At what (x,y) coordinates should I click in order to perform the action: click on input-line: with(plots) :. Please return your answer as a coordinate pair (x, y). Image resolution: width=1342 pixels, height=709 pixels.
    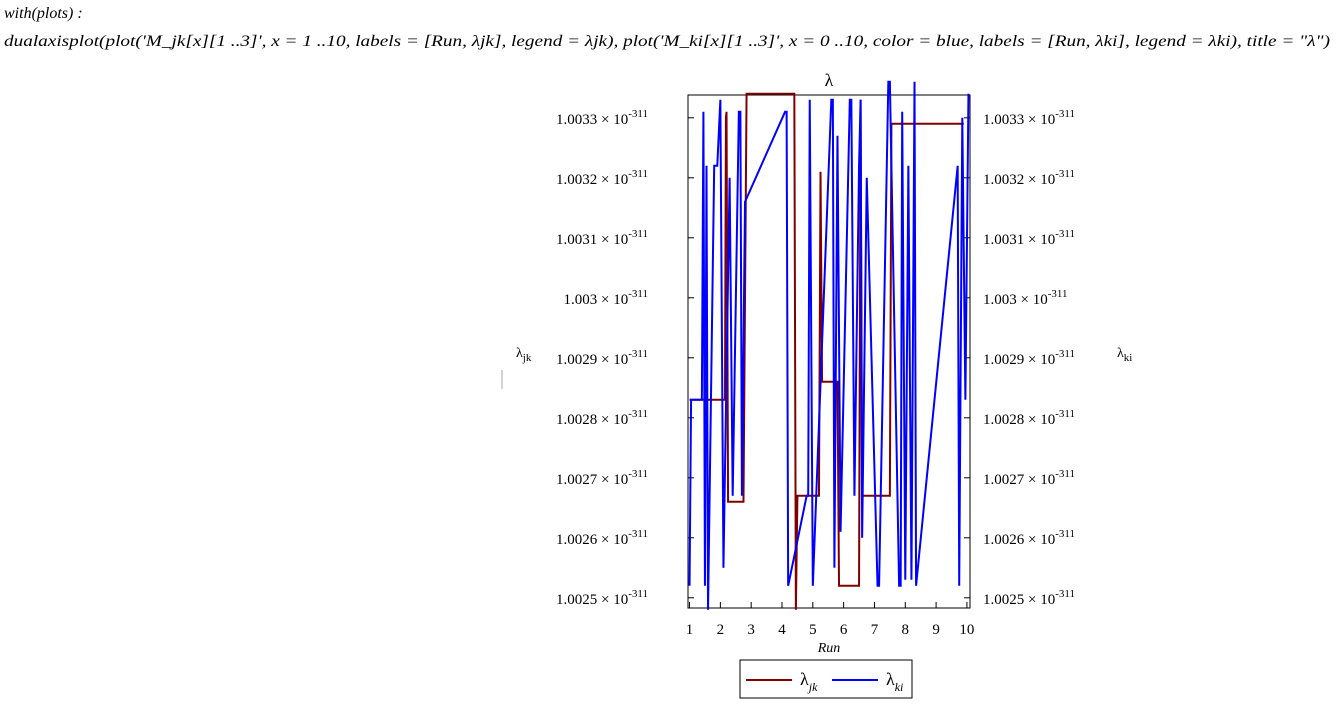
    Looking at the image, I should click on (43, 13).